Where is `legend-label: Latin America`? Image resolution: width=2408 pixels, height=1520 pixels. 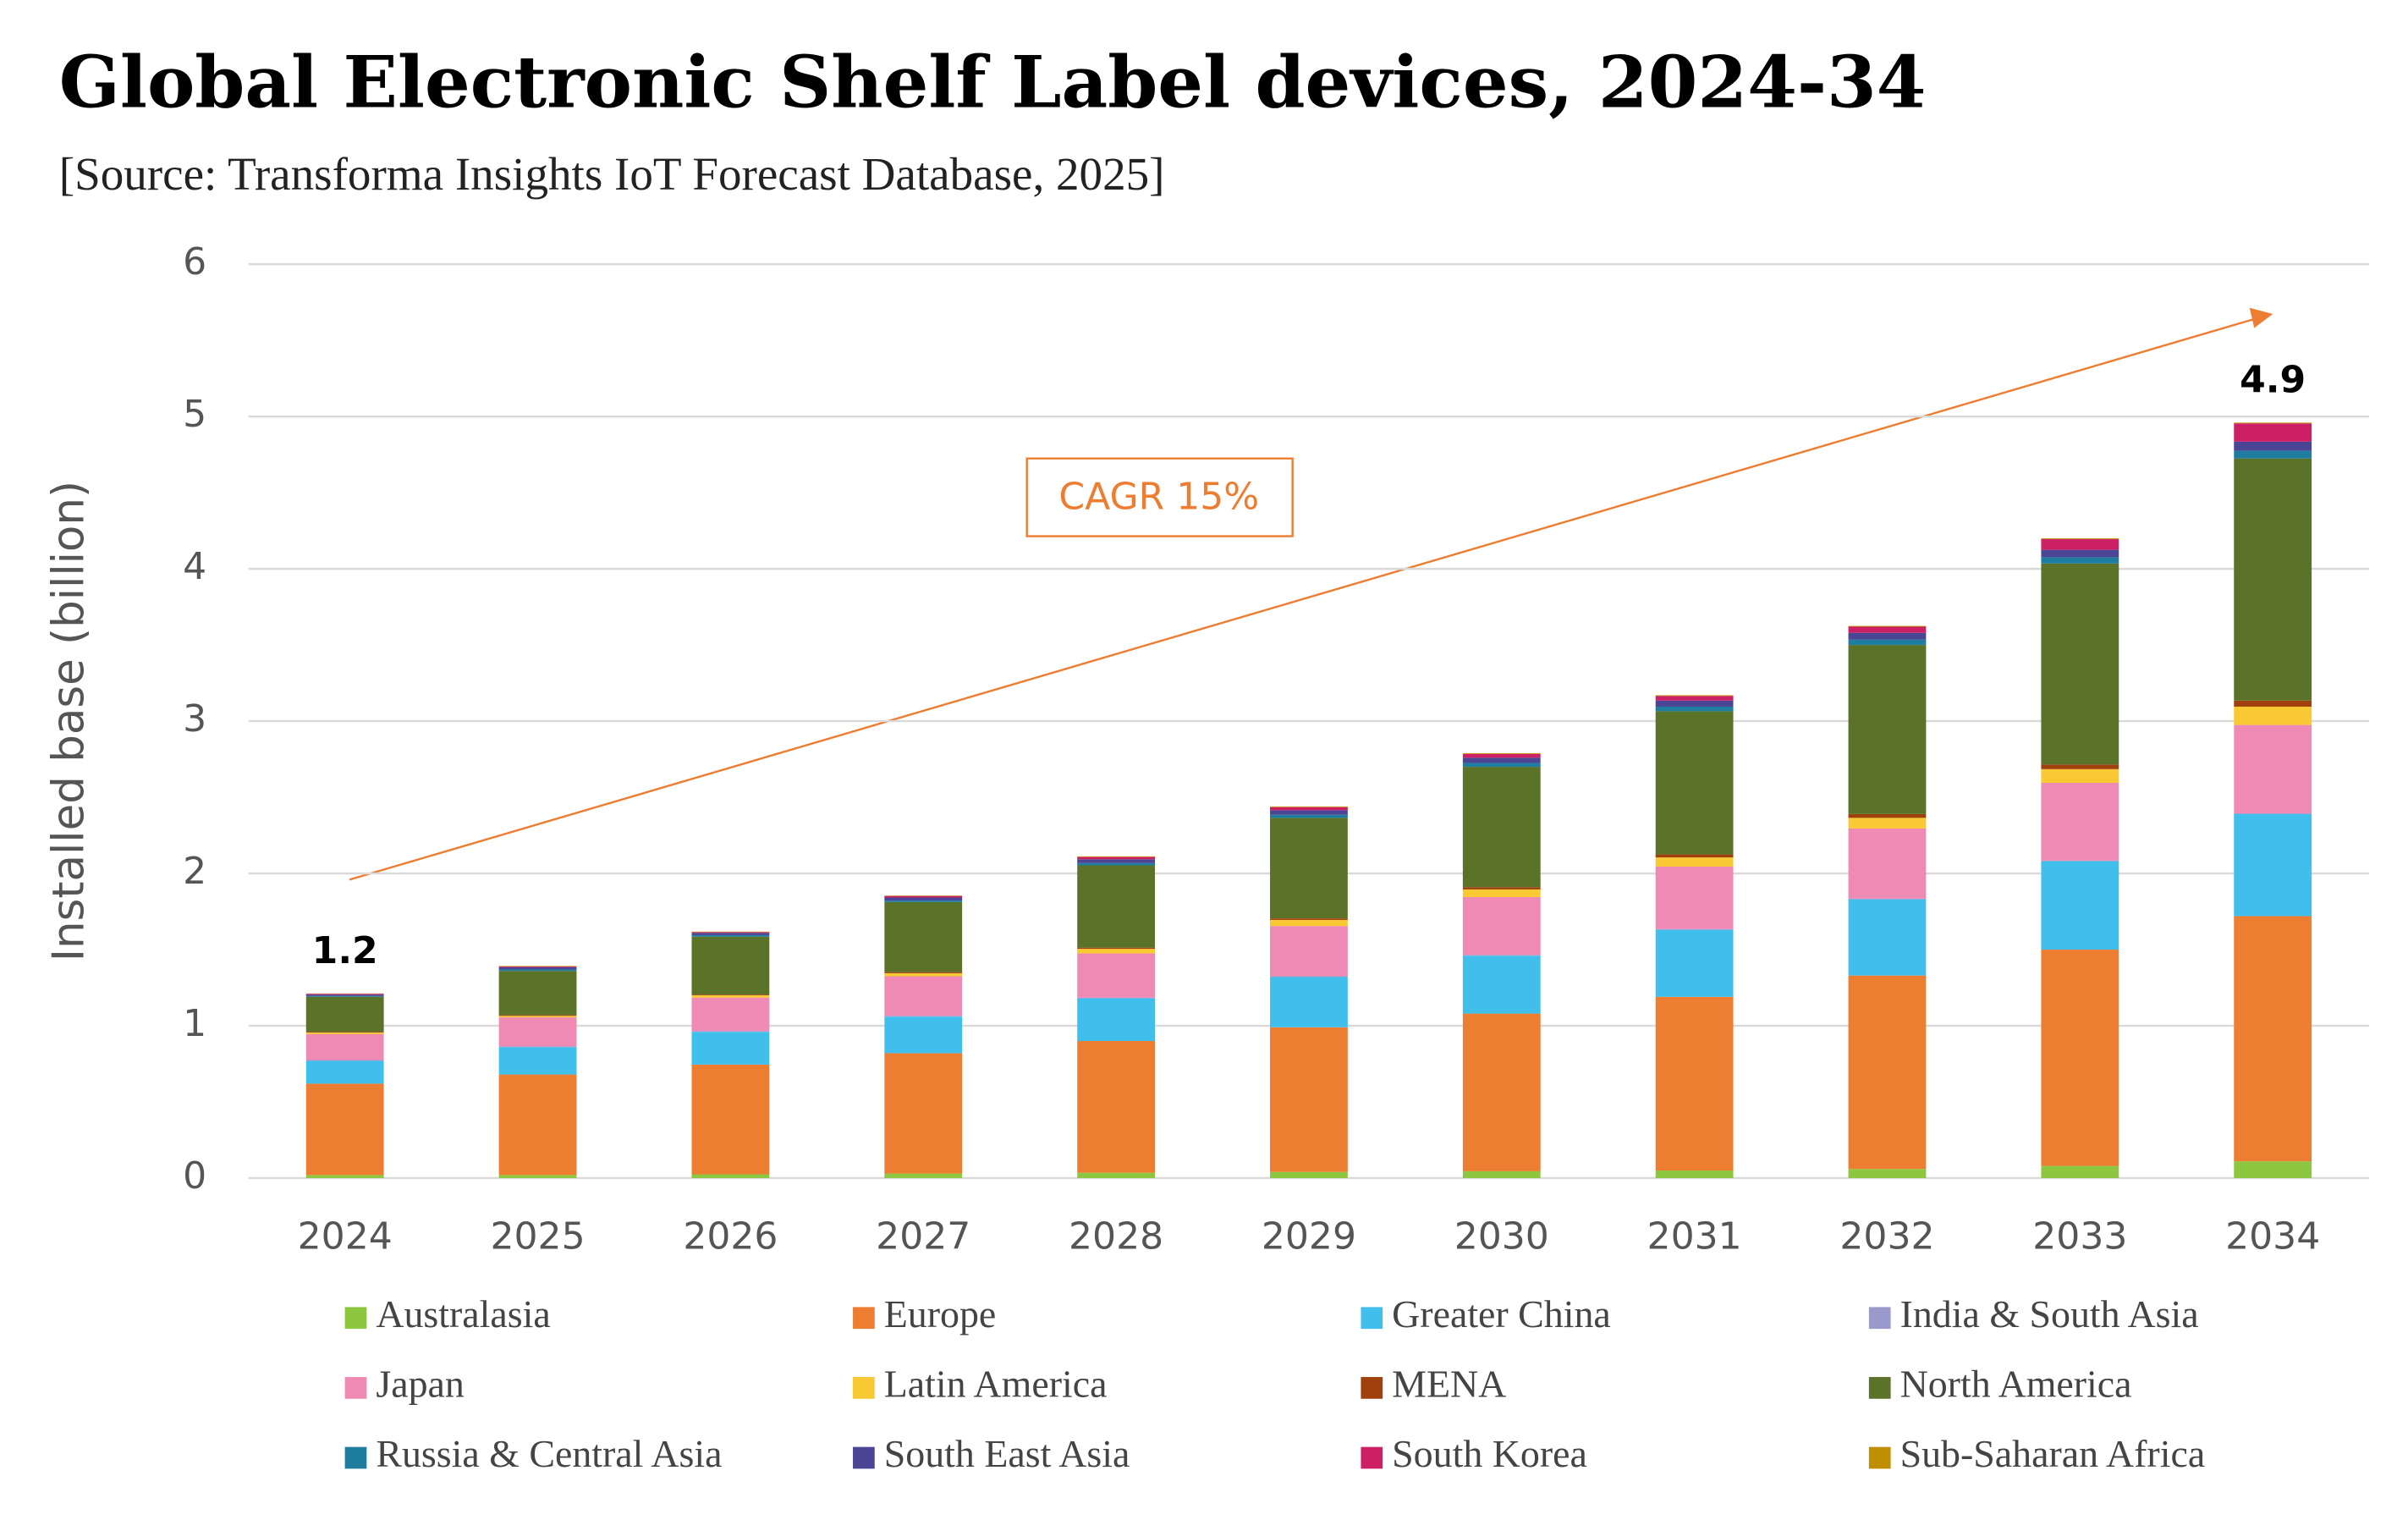
legend-label: Latin America is located at coordinates (996, 1383).